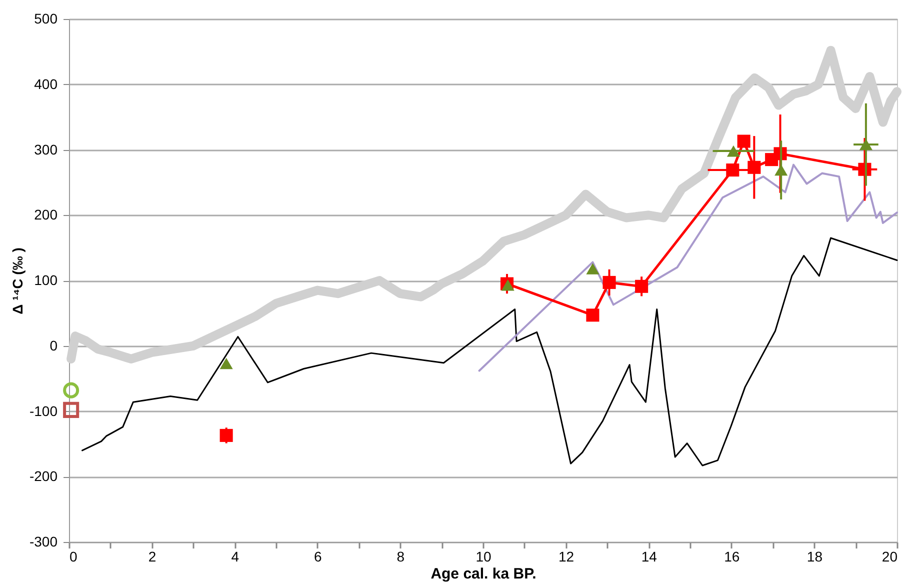 The image size is (914, 585). I want to click on y-tick-label: 500, so click(46, 18).